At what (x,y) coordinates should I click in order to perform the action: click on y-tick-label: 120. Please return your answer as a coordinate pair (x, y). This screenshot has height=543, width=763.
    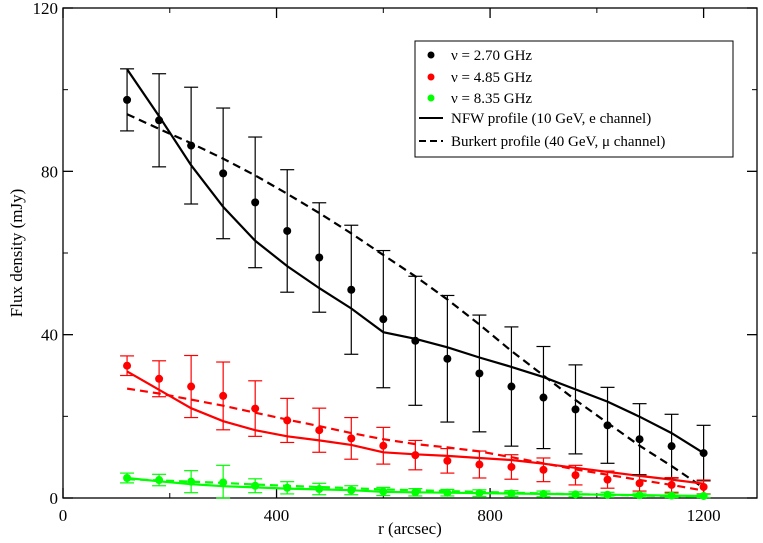
    Looking at the image, I should click on (46, 9).